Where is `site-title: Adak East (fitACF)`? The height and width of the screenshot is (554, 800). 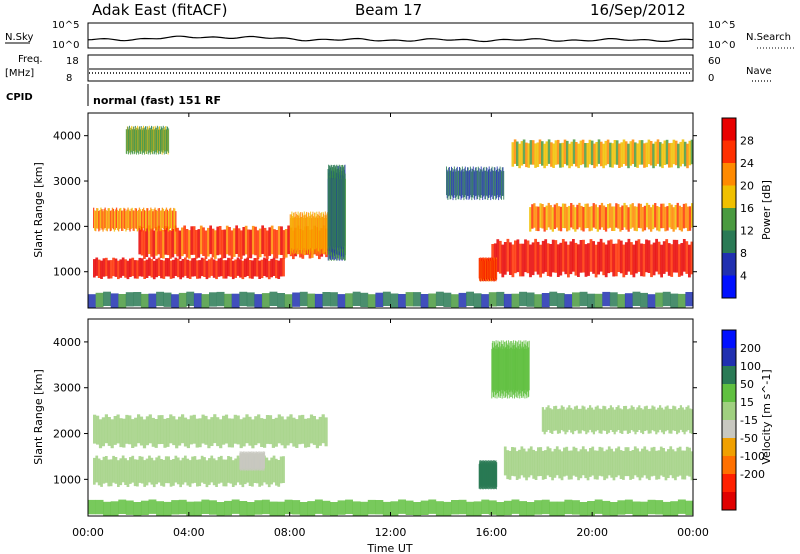 site-title: Adak East (fitACF) is located at coordinates (159, 10).